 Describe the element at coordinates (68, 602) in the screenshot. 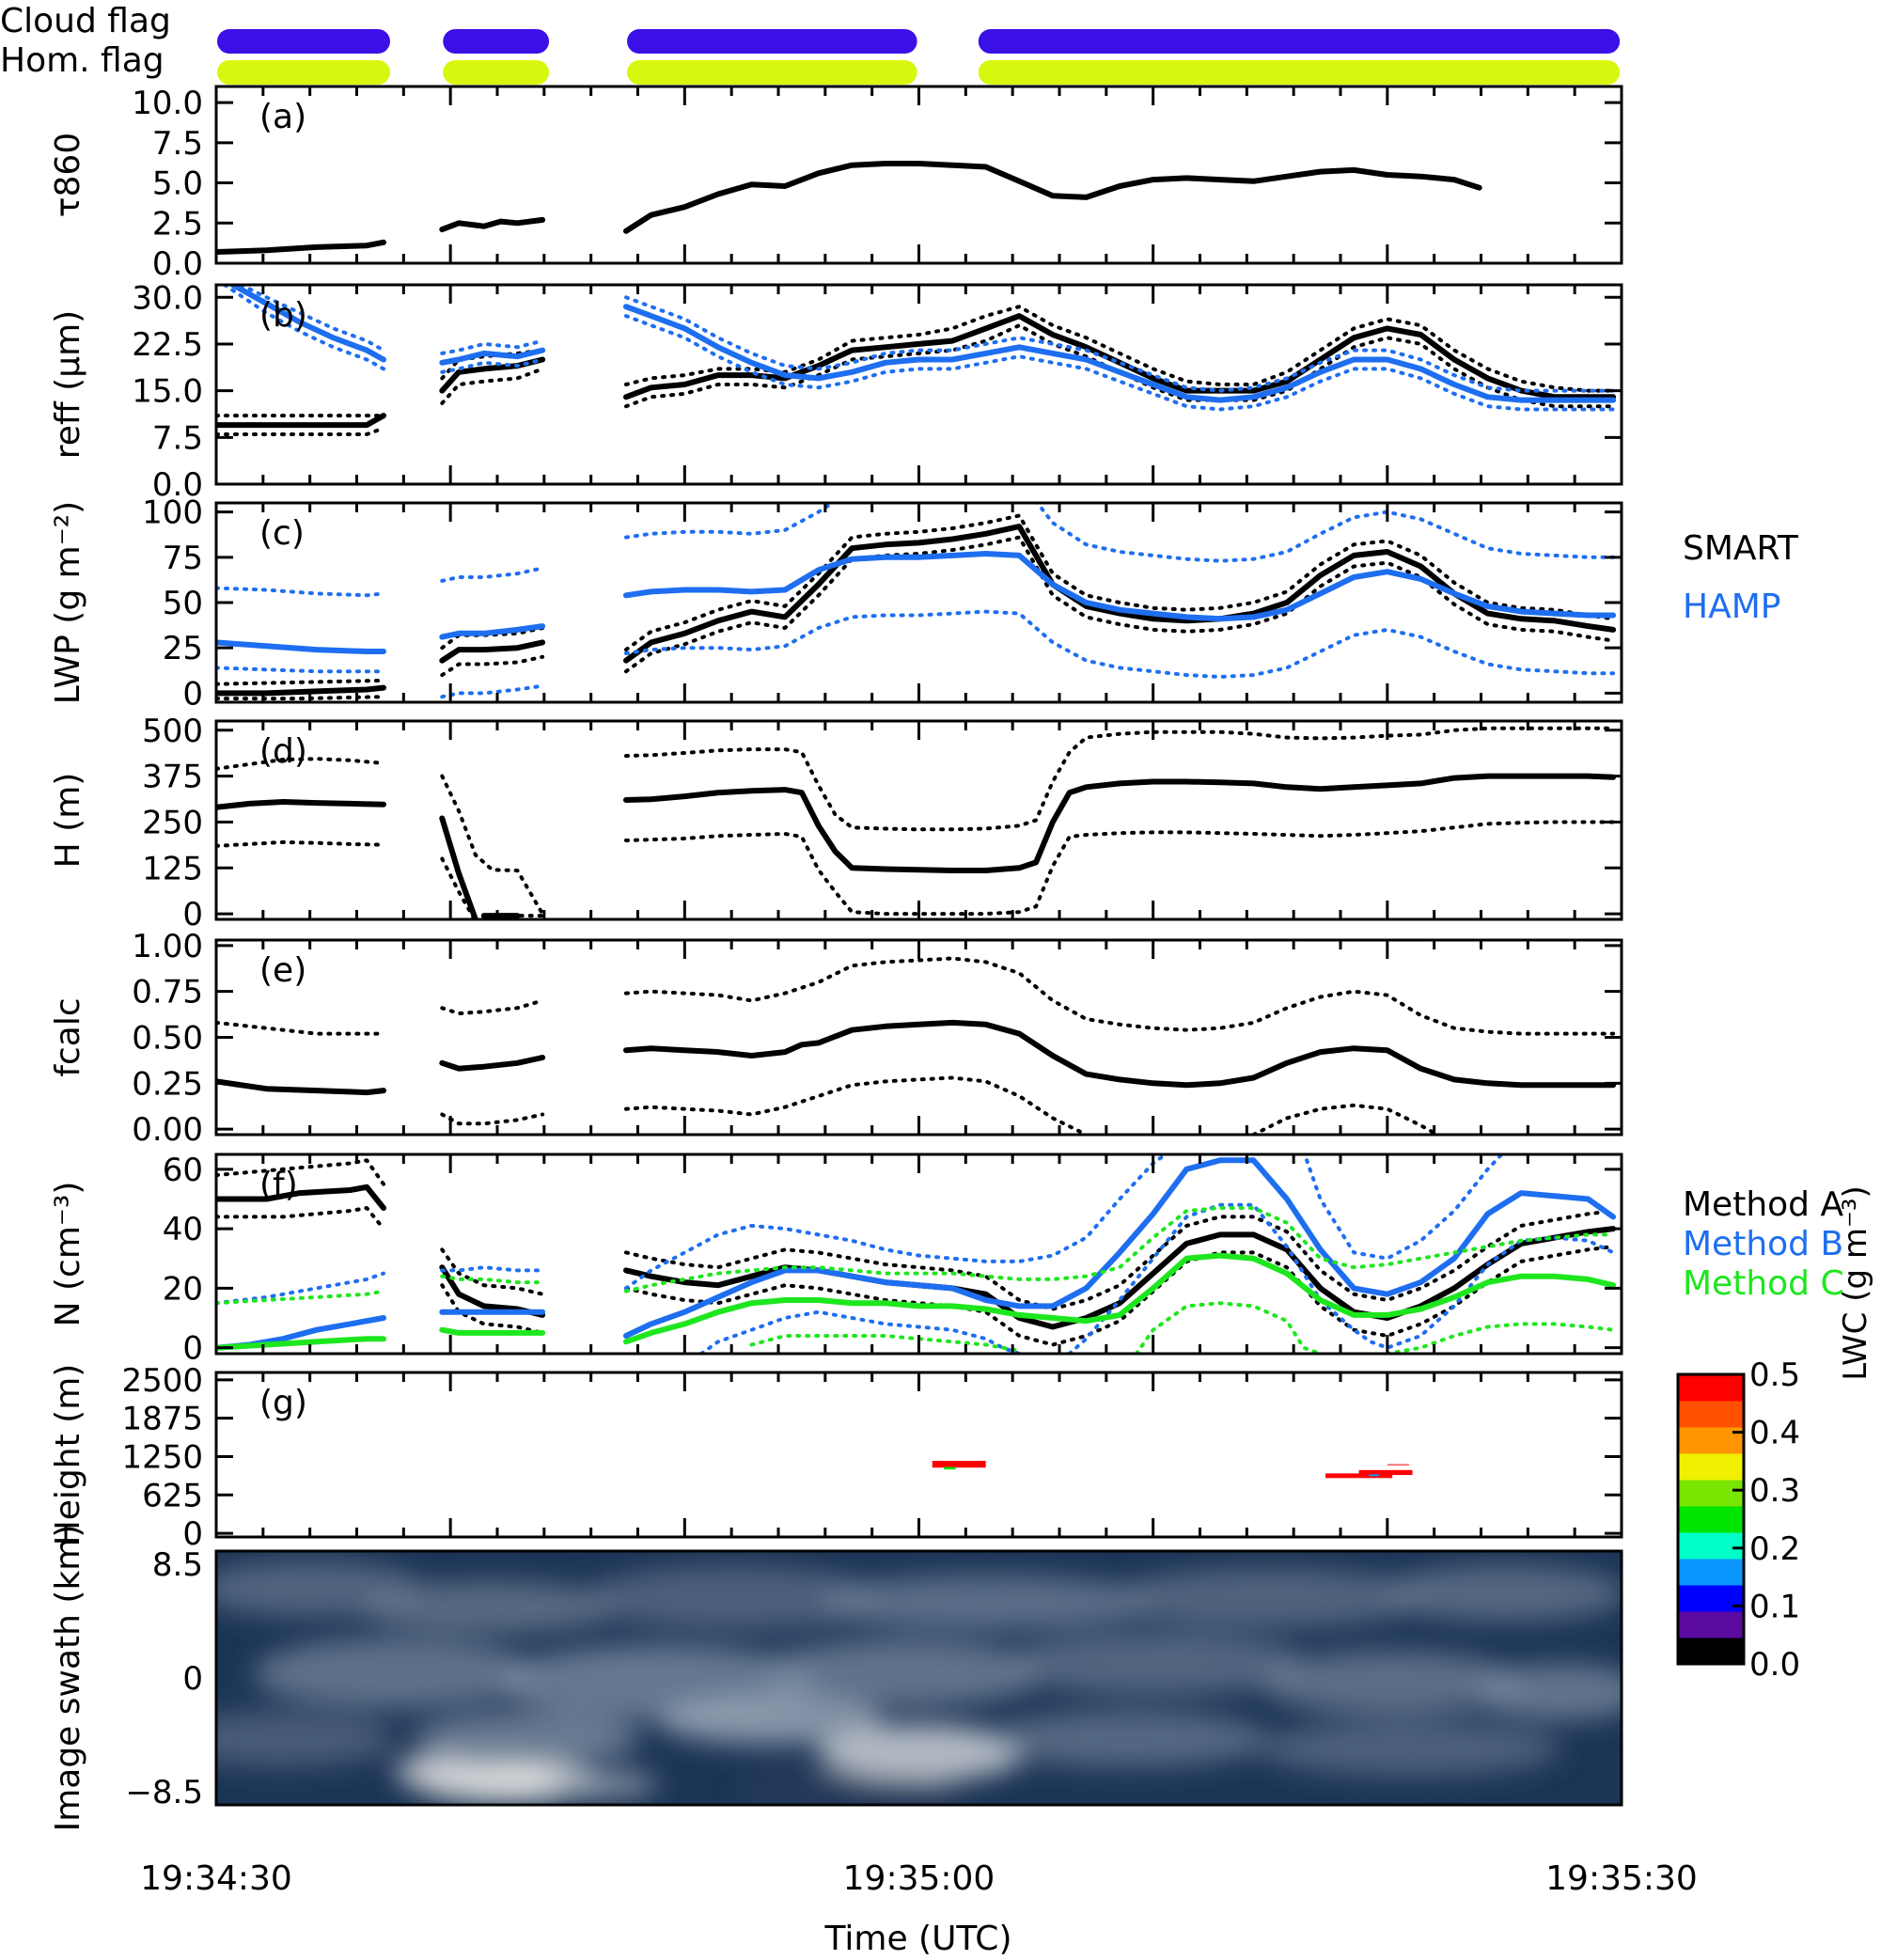

I see `ylabel-c: LWP (g m⁻²)` at that location.